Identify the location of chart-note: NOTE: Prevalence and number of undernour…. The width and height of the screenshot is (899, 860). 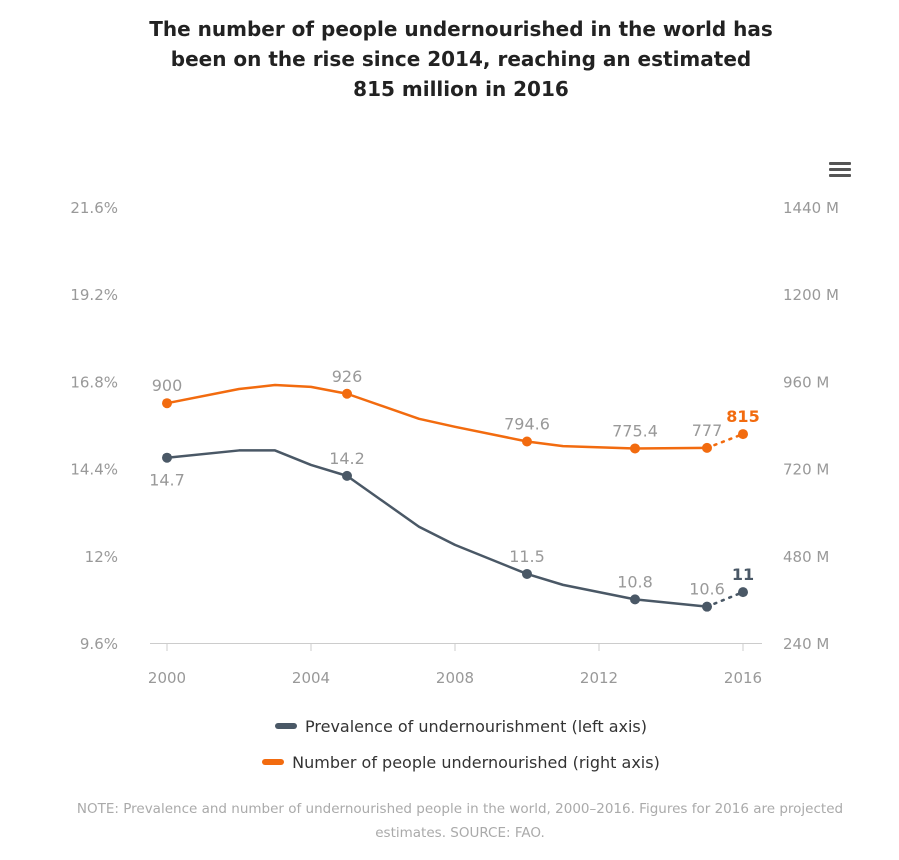
(460, 821).